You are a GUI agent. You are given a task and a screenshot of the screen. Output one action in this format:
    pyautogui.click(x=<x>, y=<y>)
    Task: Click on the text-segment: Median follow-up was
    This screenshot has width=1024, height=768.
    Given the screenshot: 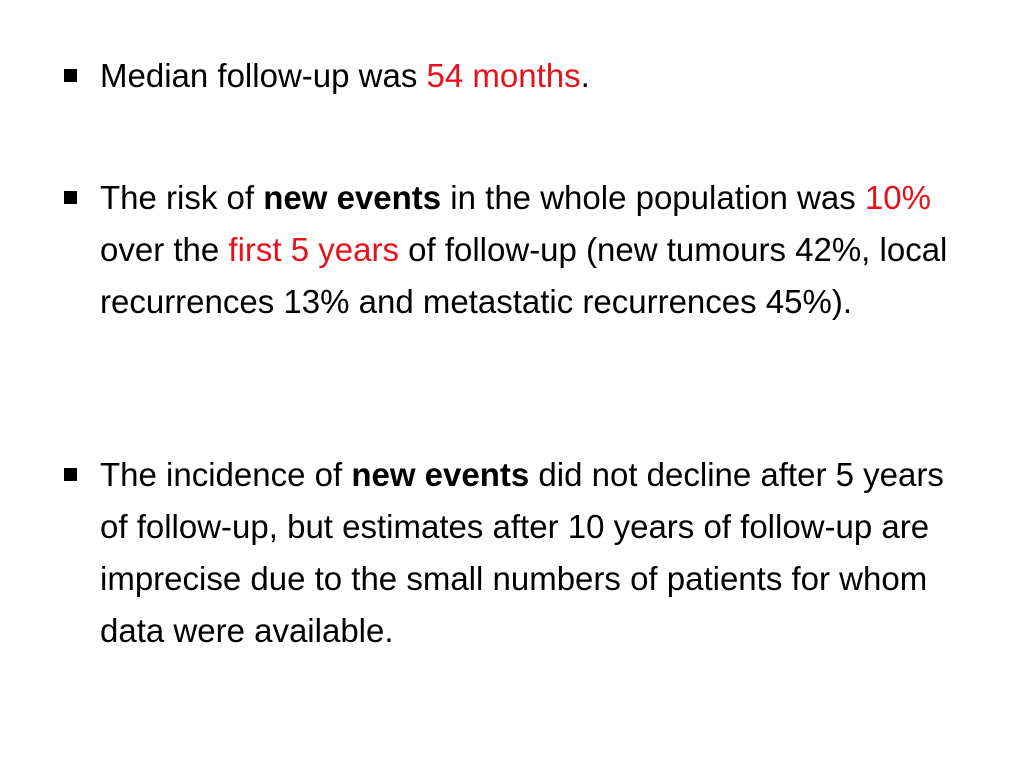 What is the action you would take?
    pyautogui.click(x=263, y=75)
    